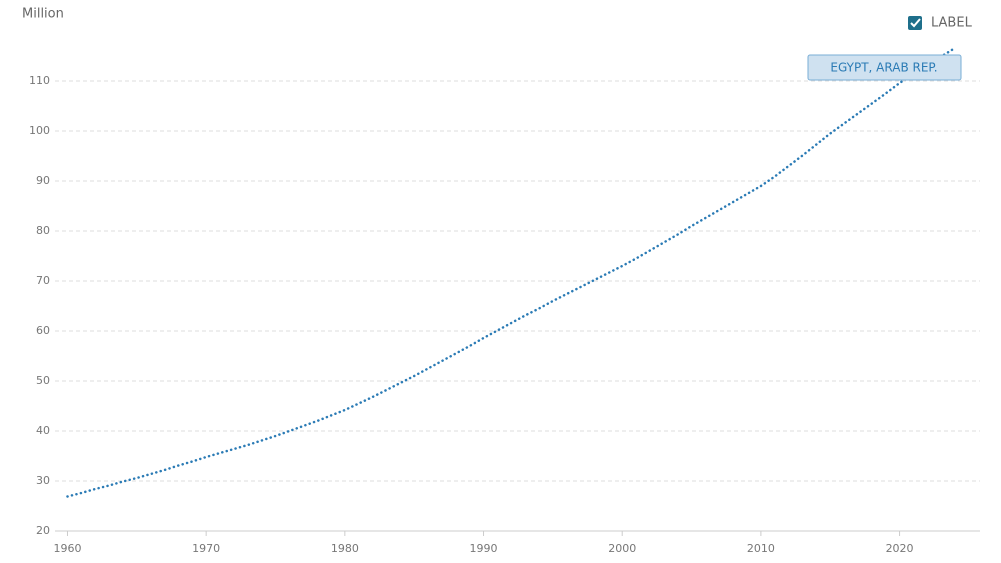 Image resolution: width=1001 pixels, height=563 pixels. Describe the element at coordinates (43, 430) in the screenshot. I see `y-tick-label: 40` at that location.